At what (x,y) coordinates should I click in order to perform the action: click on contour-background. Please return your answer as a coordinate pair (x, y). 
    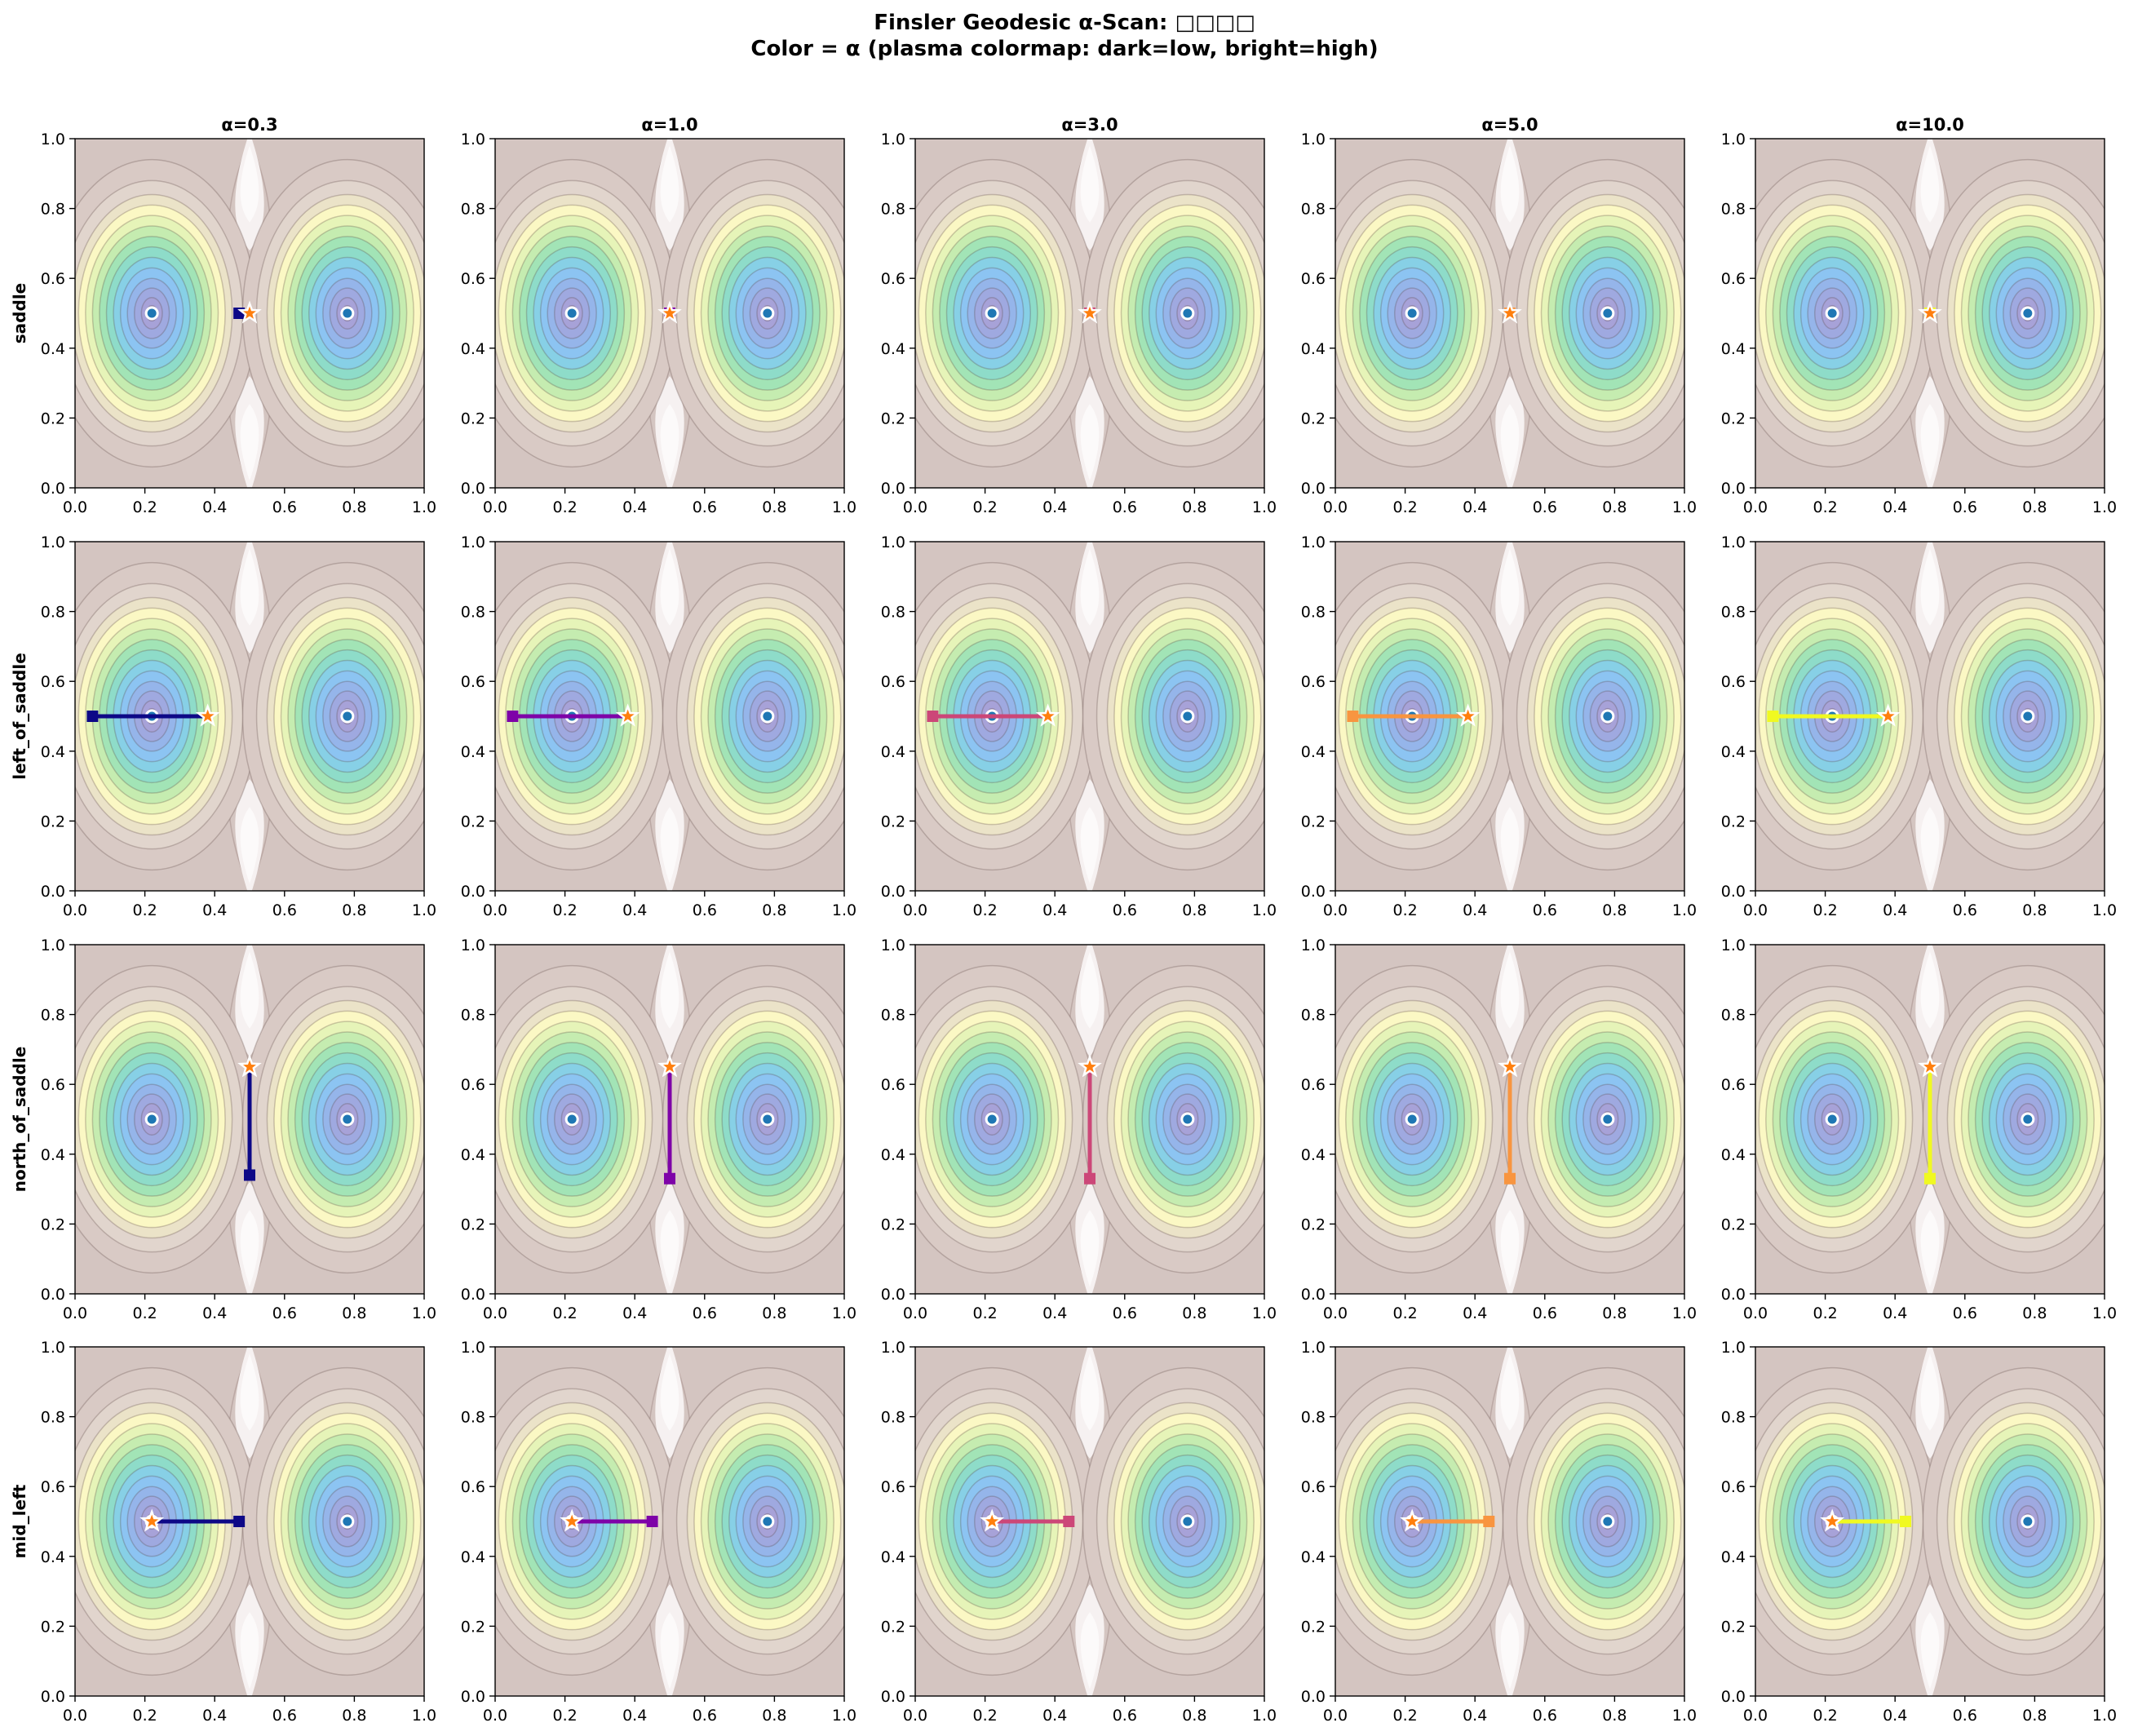
    Looking at the image, I should click on (1090, 1521).